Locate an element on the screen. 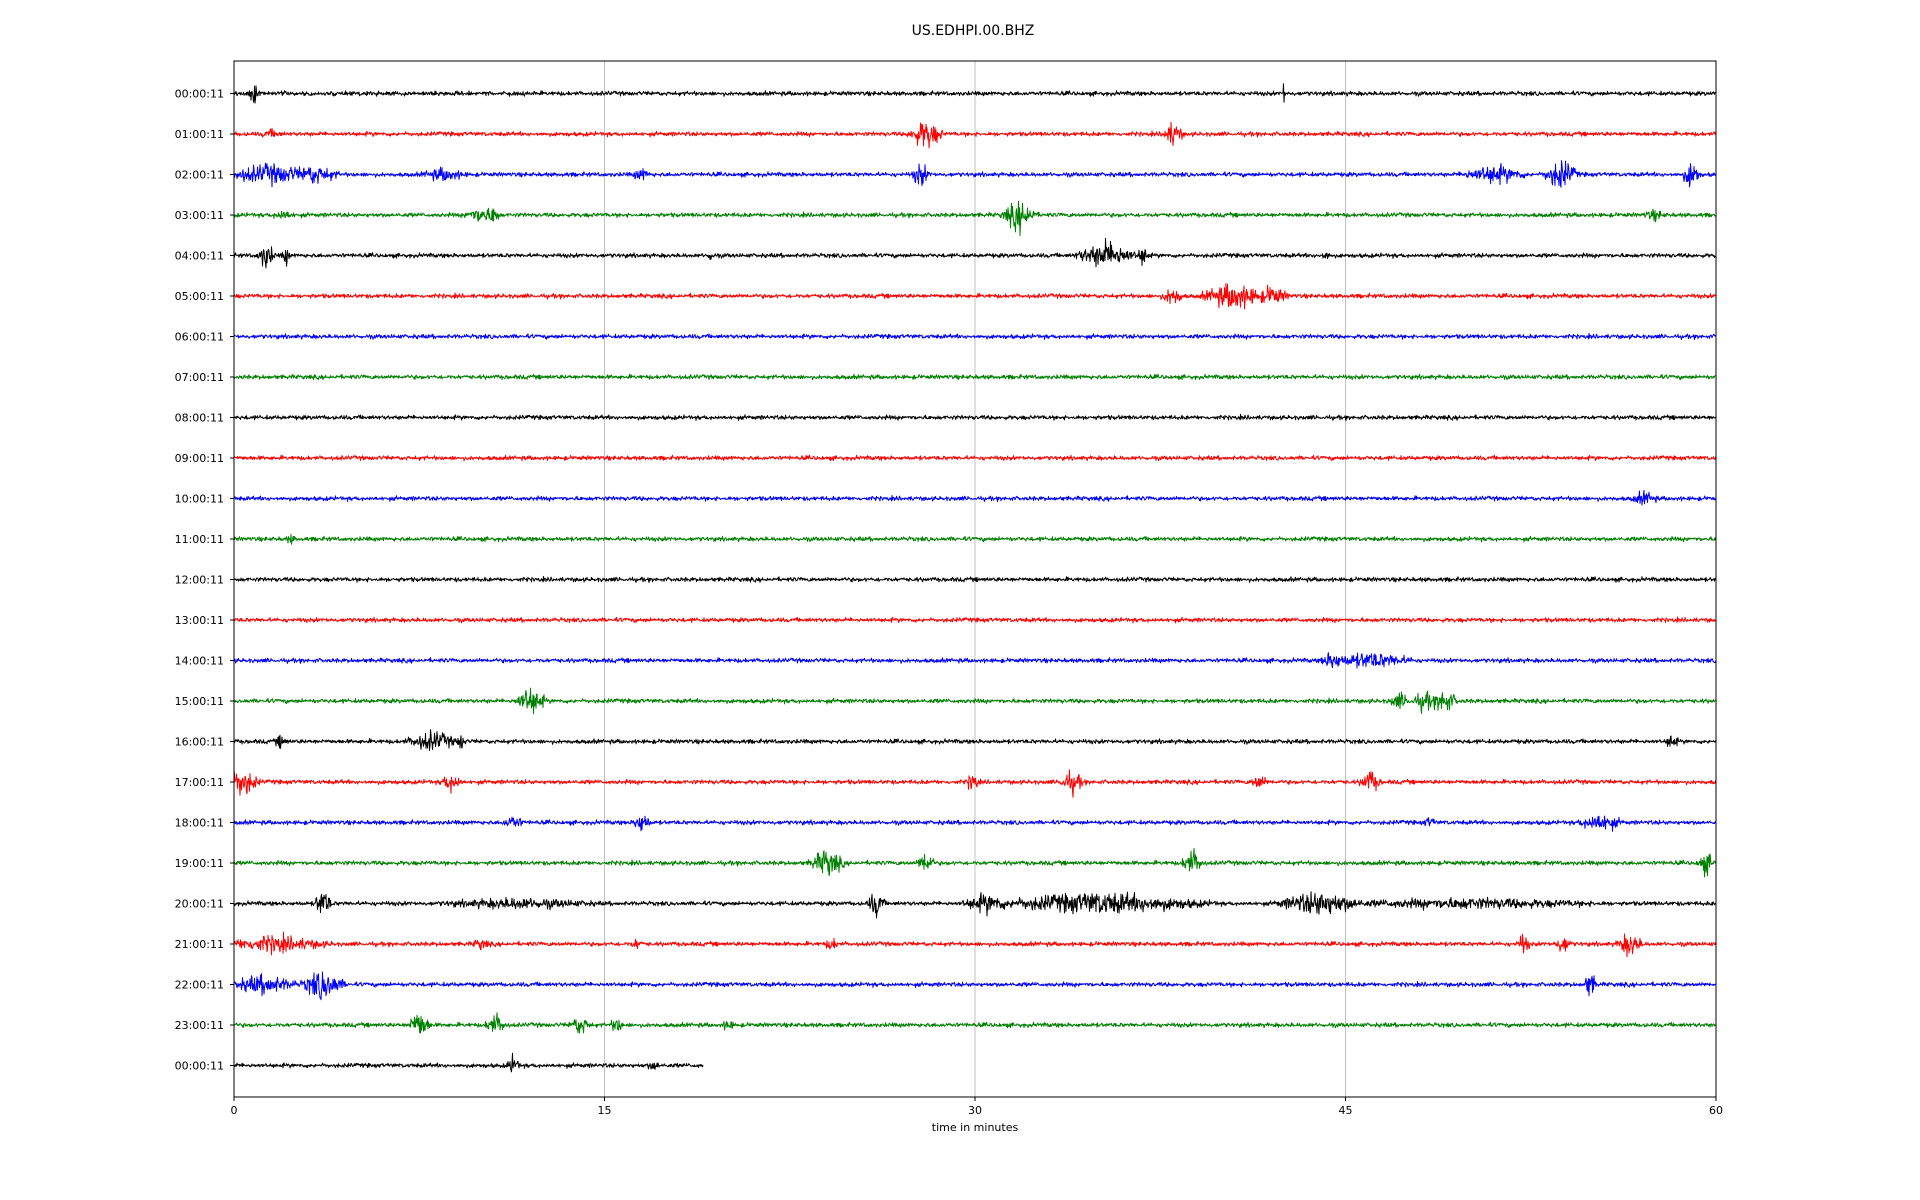 This screenshot has width=1920, height=1200. row-time-label: 20:00:11 is located at coordinates (199, 904).